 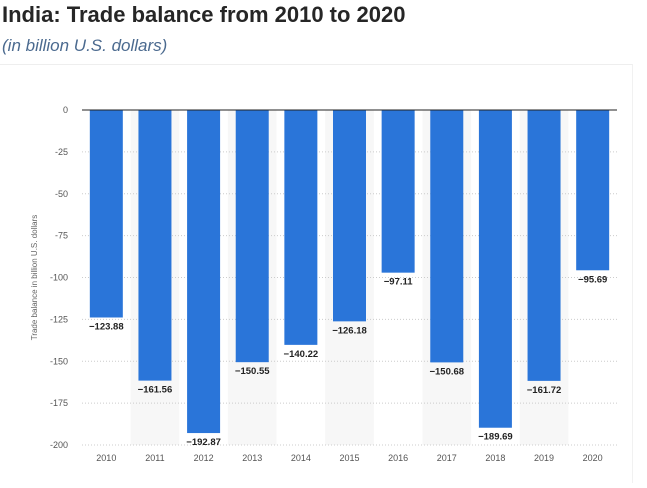 I want to click on data-label: −140.22, so click(x=301, y=354).